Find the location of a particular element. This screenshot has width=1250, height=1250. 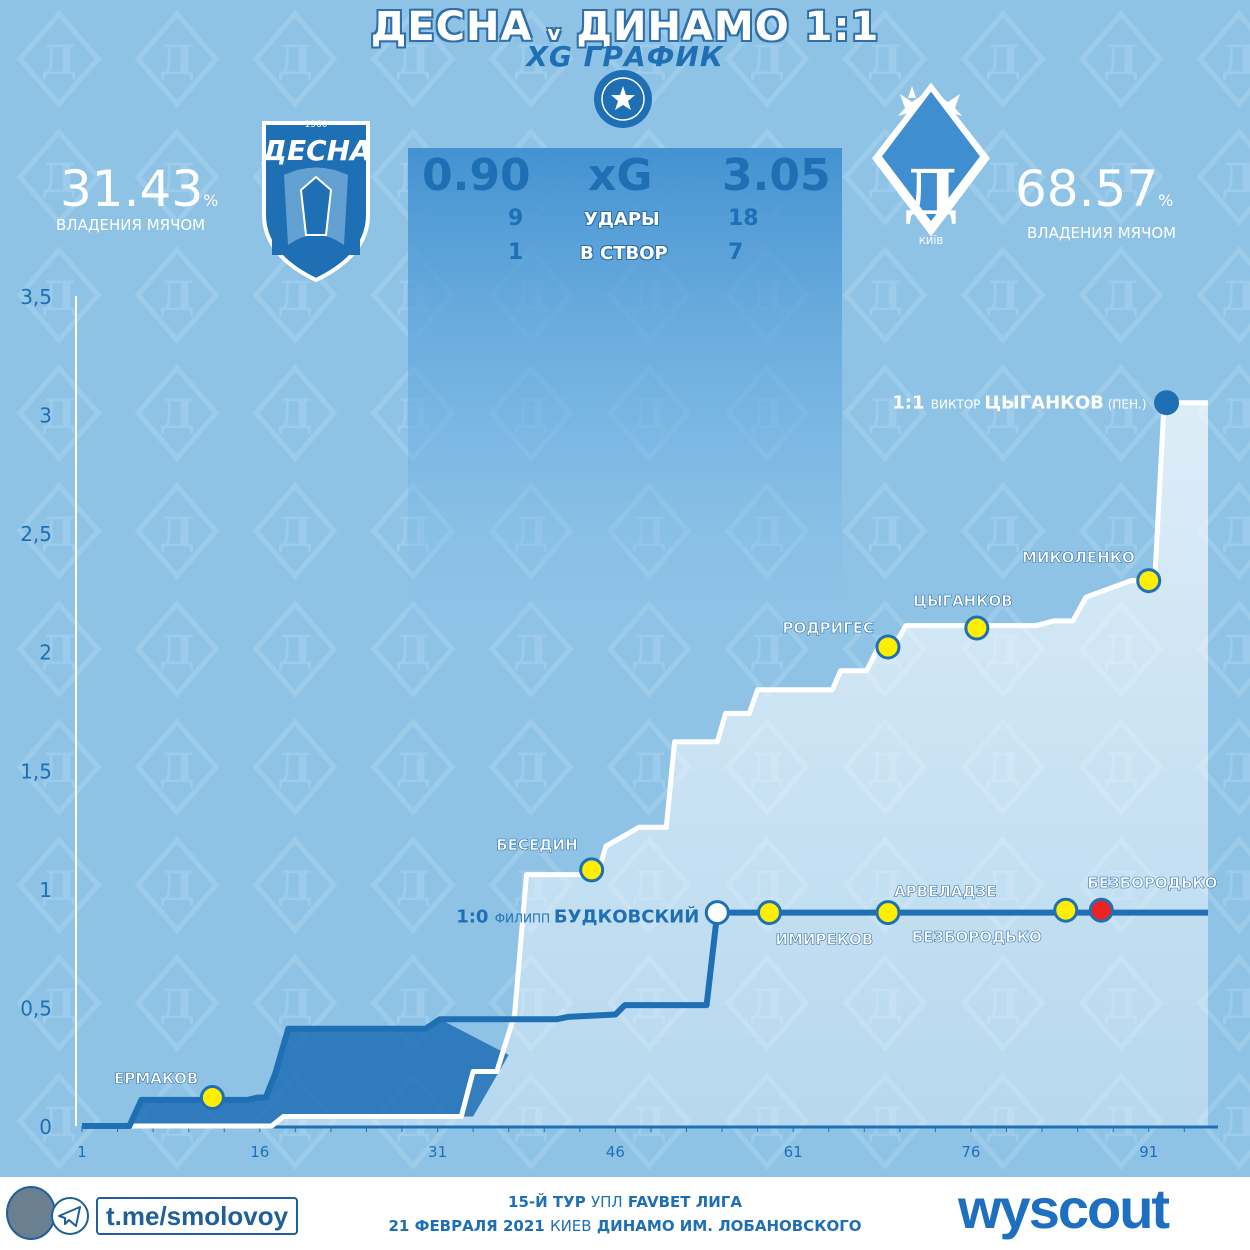

home-on-target: 1 is located at coordinates (516, 252).